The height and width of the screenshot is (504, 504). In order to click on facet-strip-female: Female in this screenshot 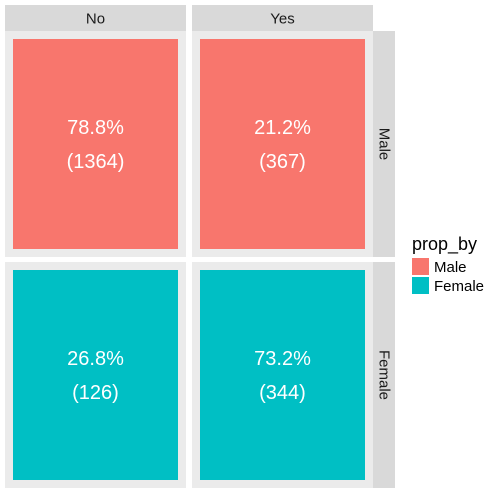, I will do `click(384, 375)`.